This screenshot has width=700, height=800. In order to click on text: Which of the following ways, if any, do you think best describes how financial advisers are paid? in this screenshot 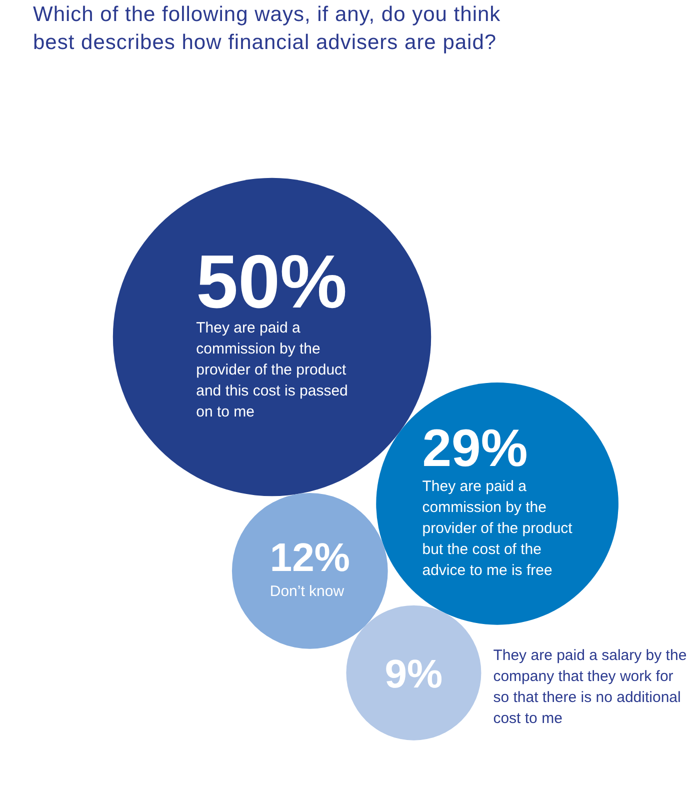, I will do `click(267, 29)`.